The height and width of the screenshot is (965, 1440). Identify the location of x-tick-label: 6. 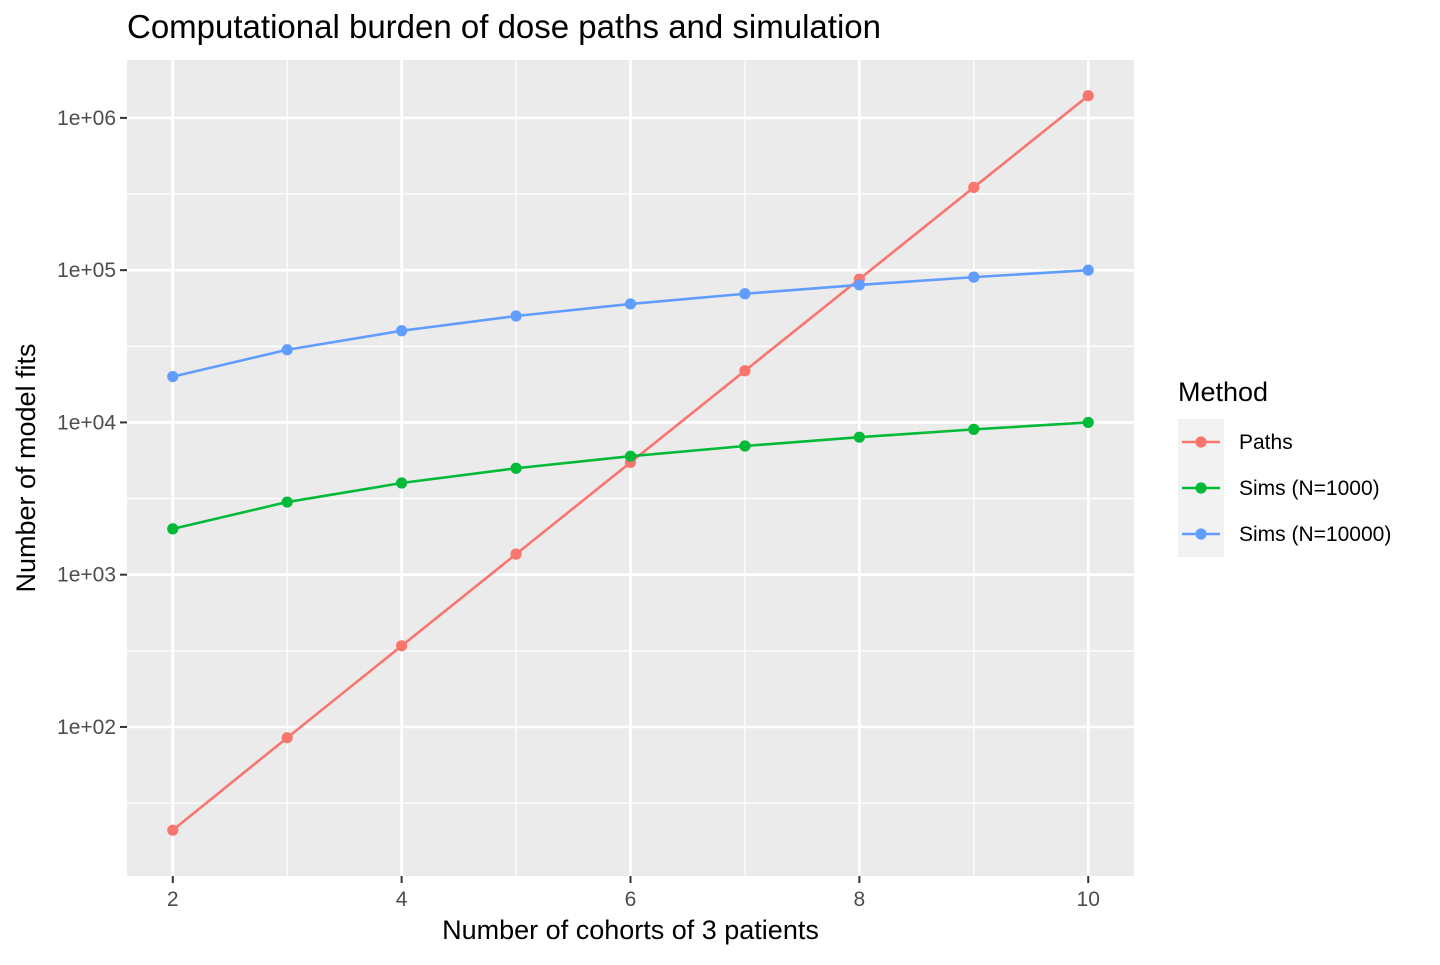
(631, 899).